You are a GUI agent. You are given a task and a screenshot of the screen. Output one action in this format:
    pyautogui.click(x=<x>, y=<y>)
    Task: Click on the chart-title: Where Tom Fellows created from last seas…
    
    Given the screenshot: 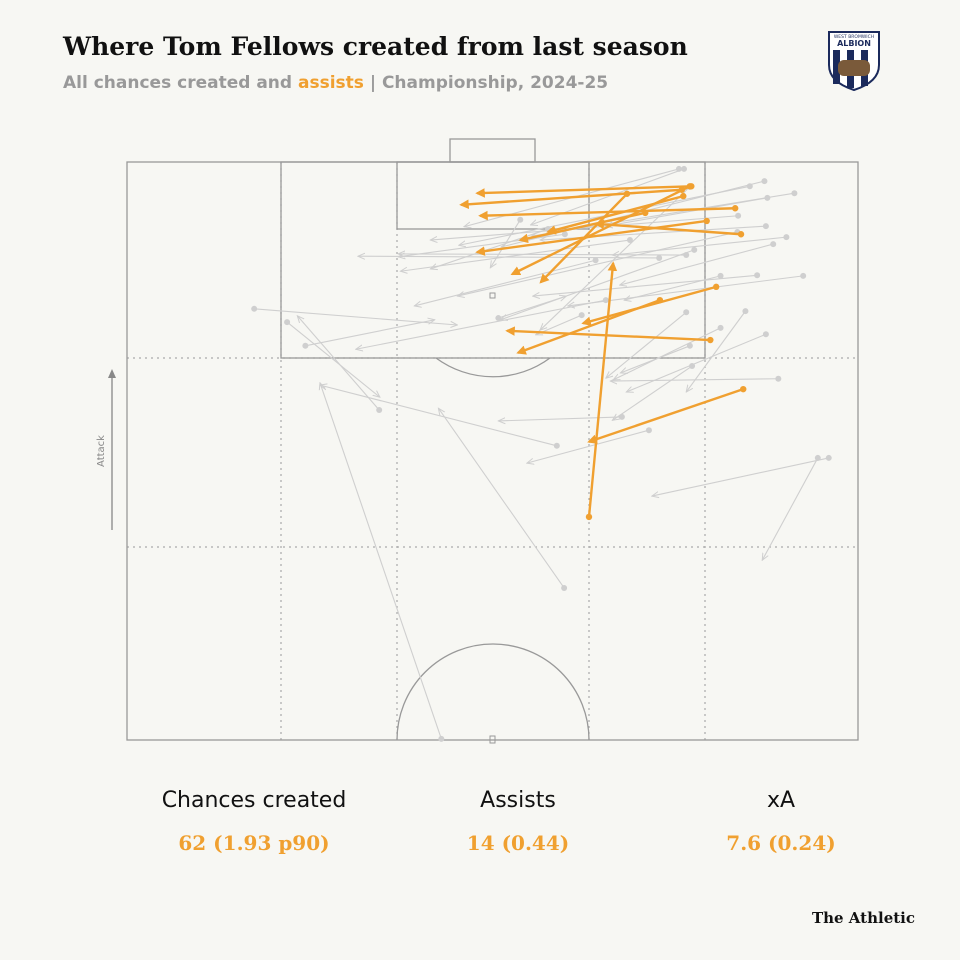 What is the action you would take?
    pyautogui.click(x=375, y=46)
    